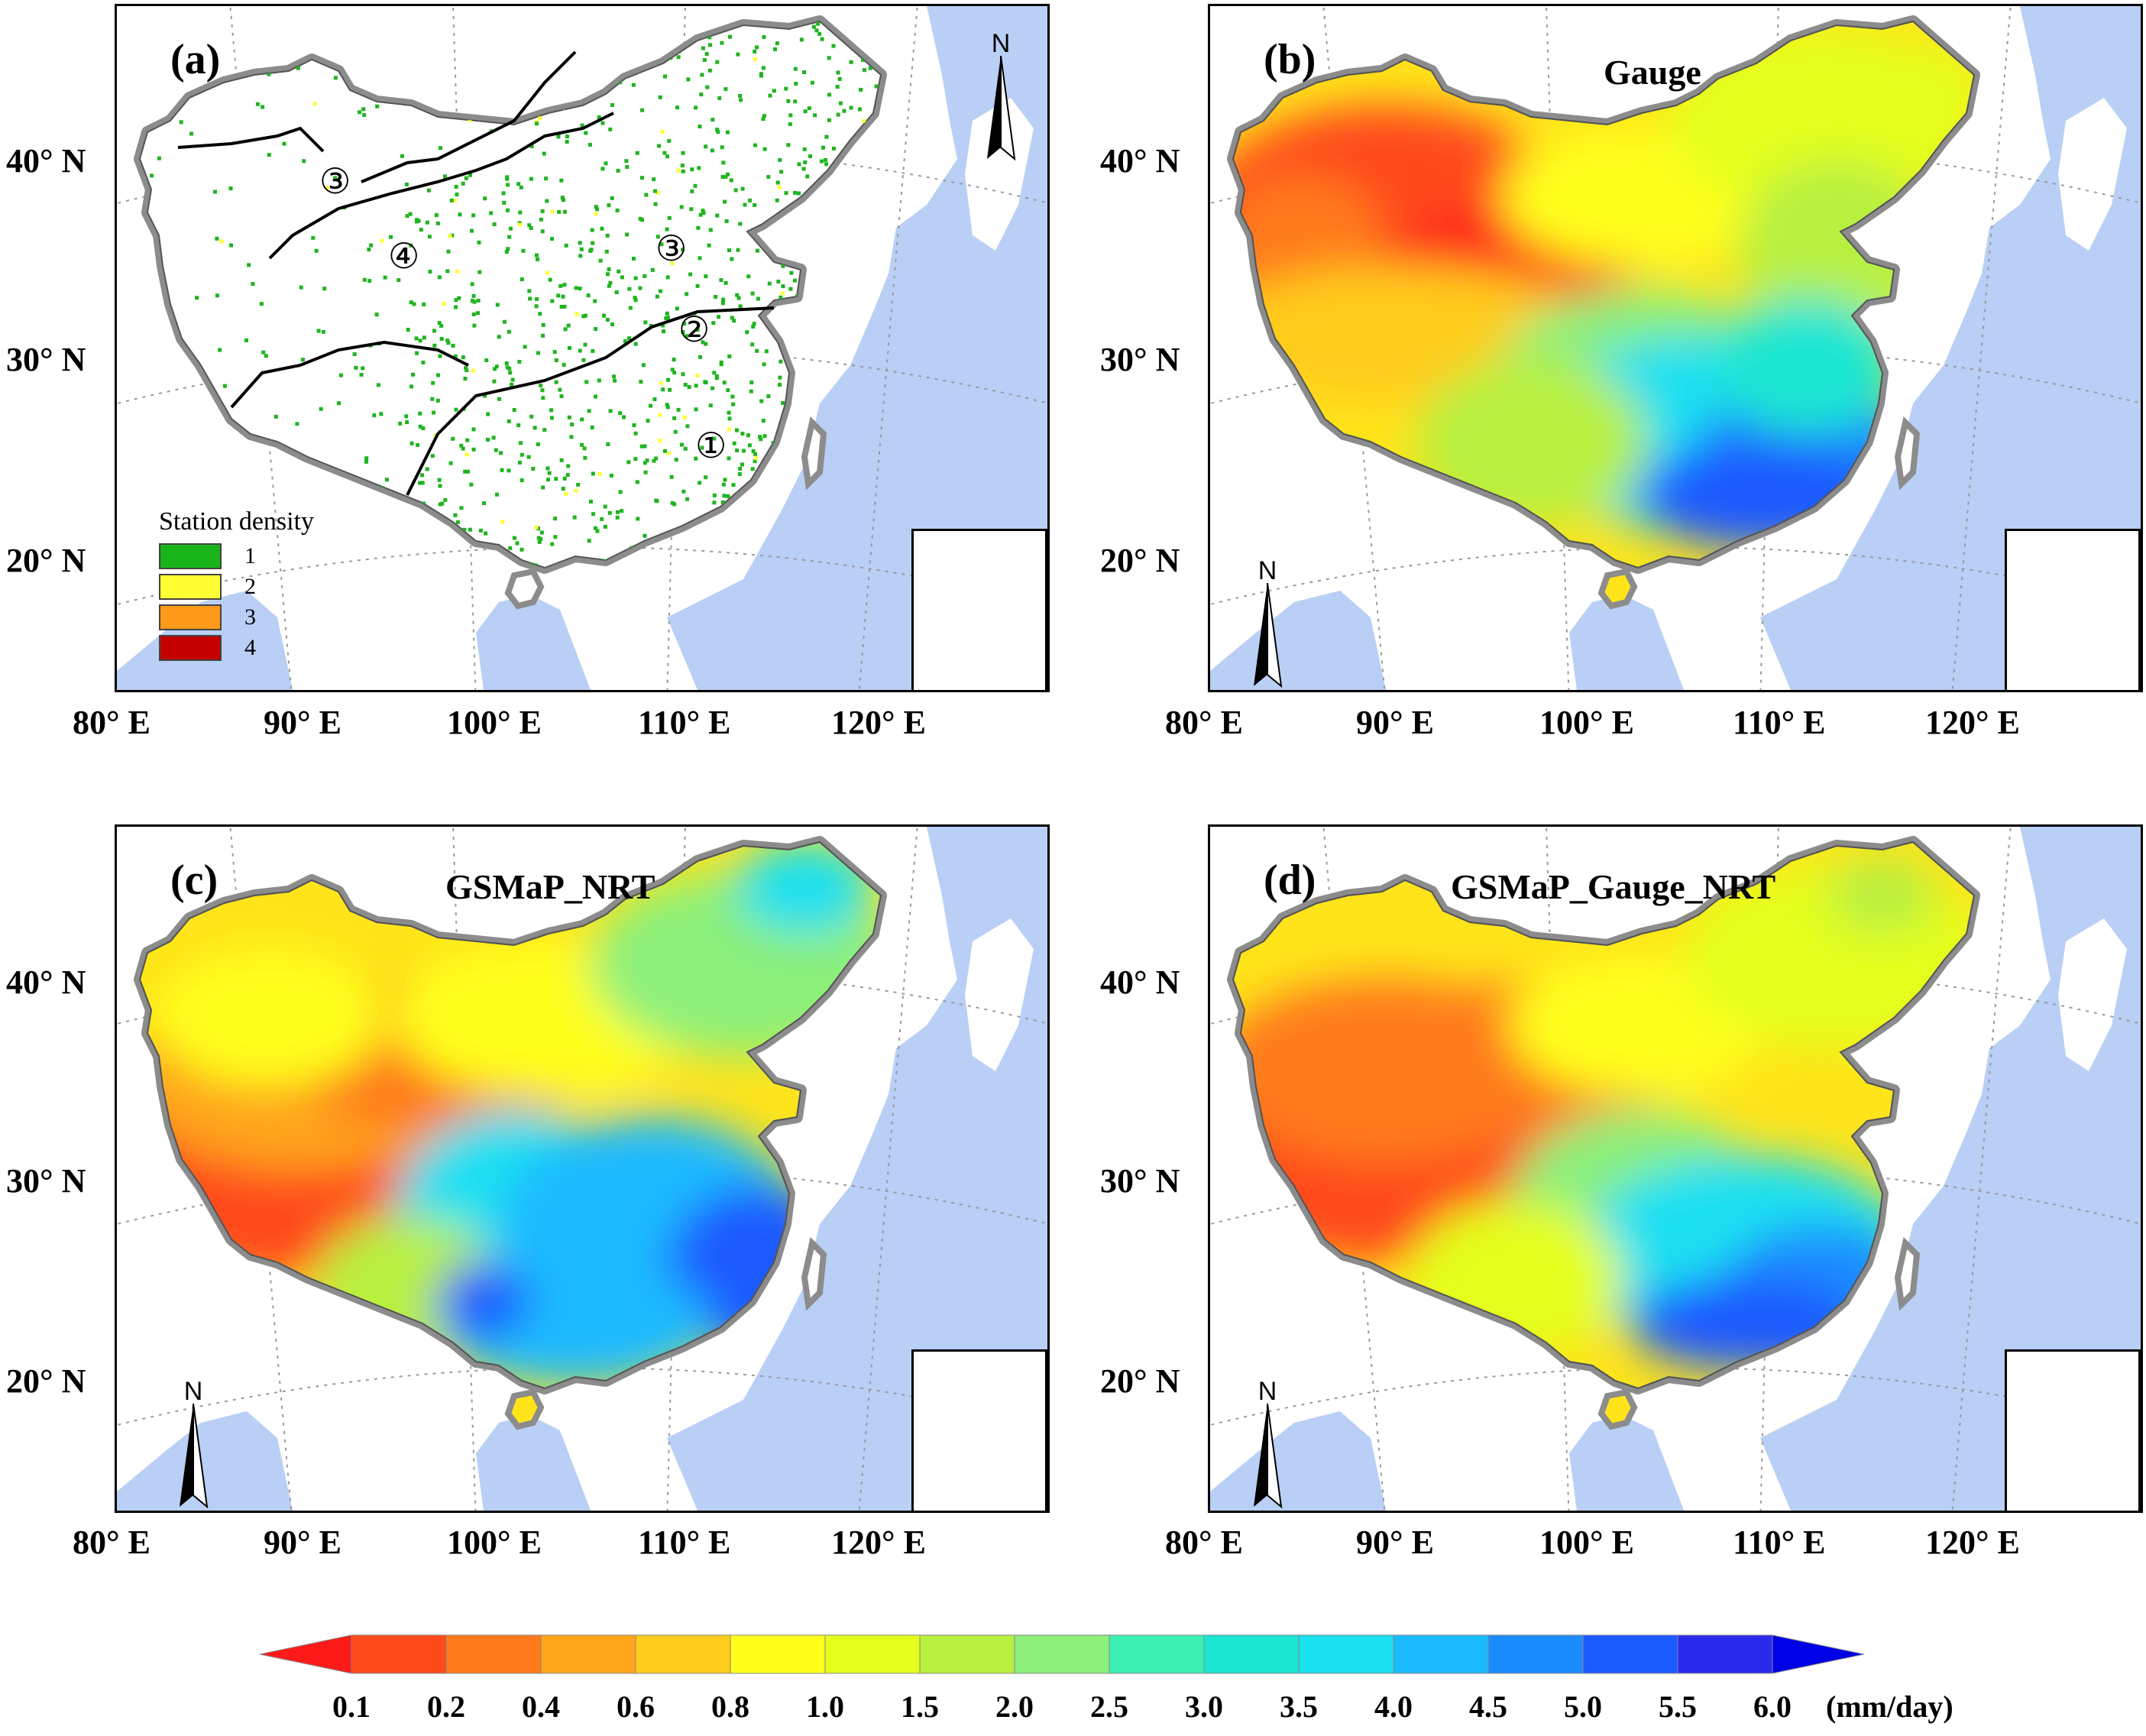  I want to click on lat-label-40-b: 40° N, so click(1140, 161).